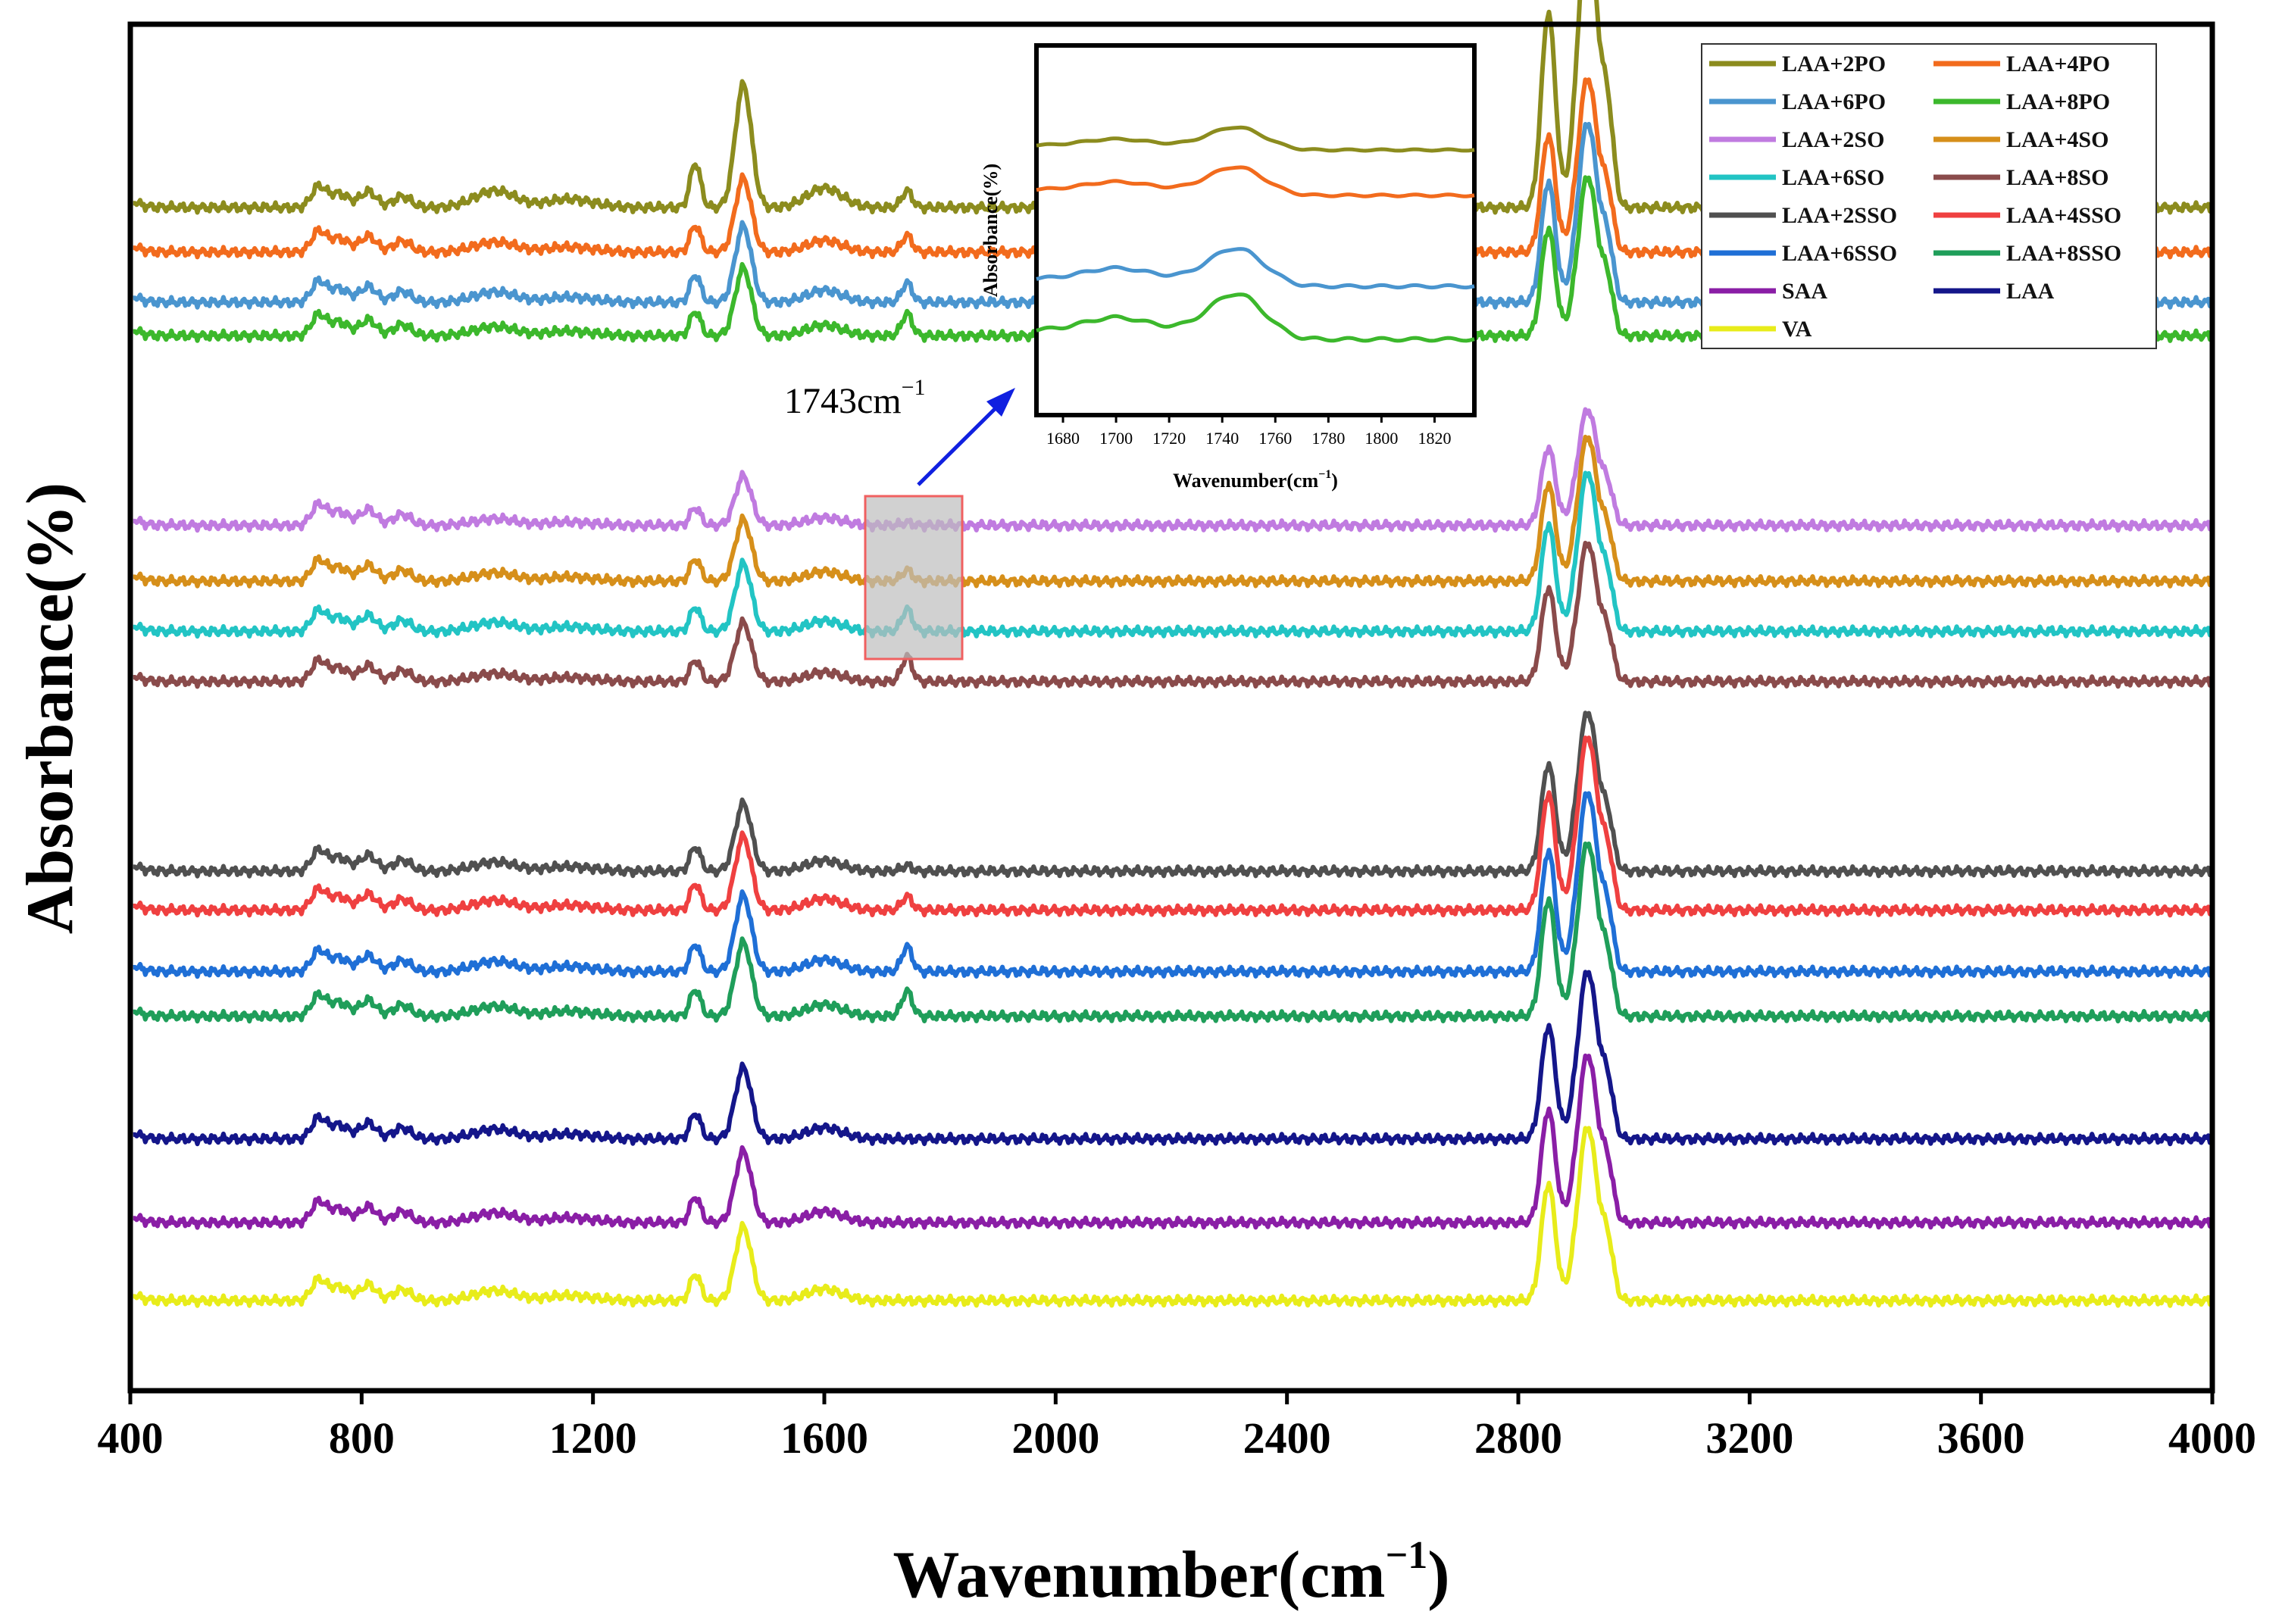 Image resolution: width=2282 pixels, height=1624 pixels. I want to click on x-tick-label: 2000, so click(1055, 1438).